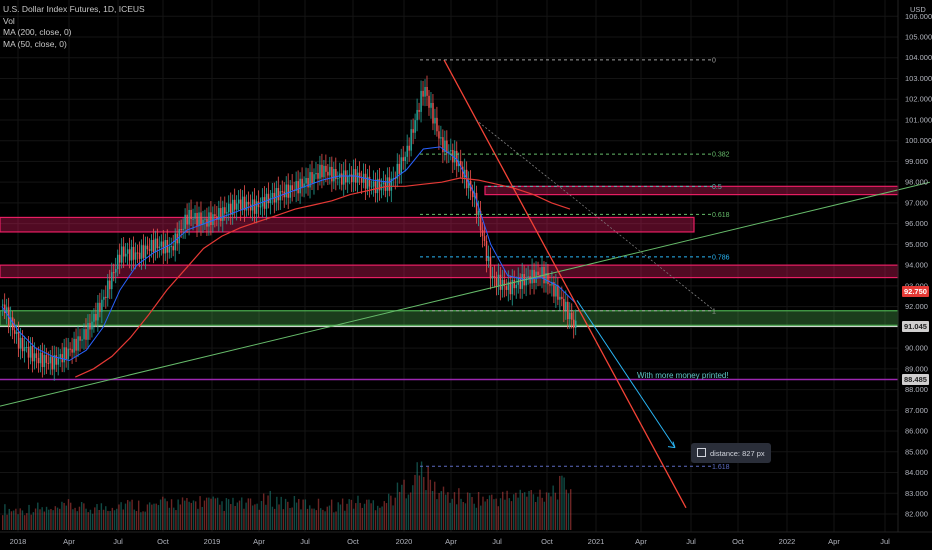  Describe the element at coordinates (916, 265) in the screenshot. I see `y-axis-tick: 94.000` at that location.